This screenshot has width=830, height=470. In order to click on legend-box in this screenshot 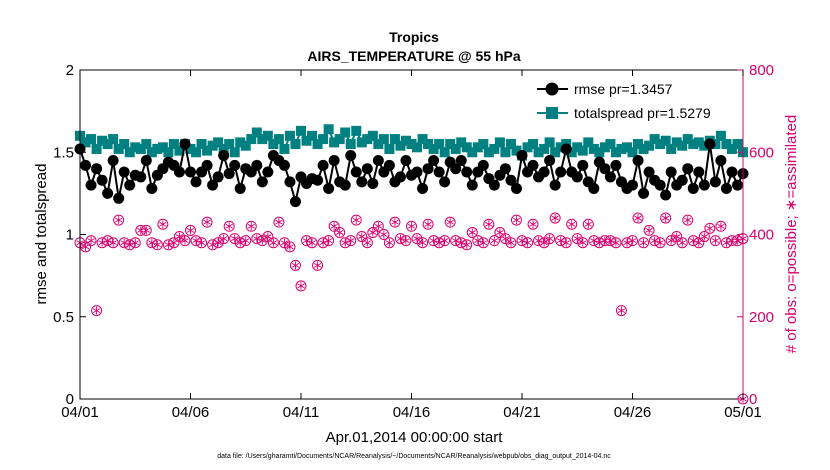, I will do `click(632, 101)`.